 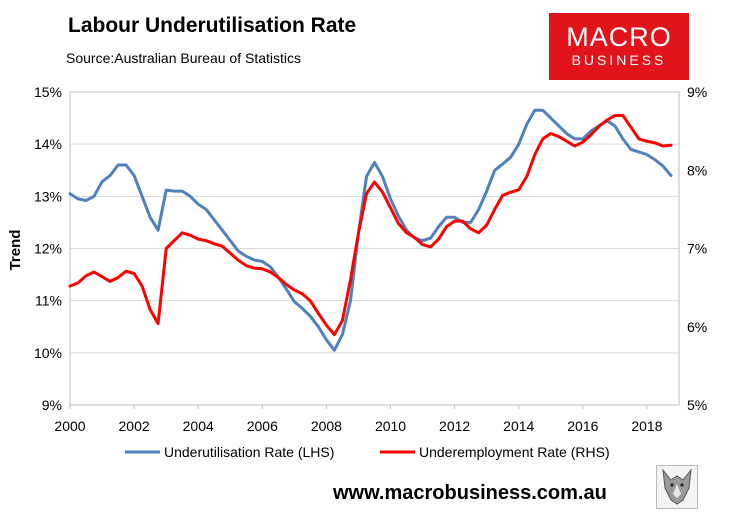 What do you see at coordinates (470, 493) in the screenshot?
I see `website-url: www.macrobusiness.com.au` at bounding box center [470, 493].